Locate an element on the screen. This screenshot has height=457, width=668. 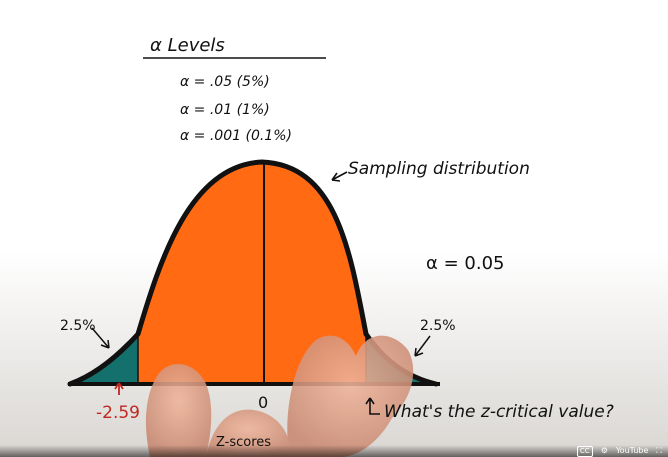
sampling-distribution-label: Sampling distribution is located at coordinates (439, 169).